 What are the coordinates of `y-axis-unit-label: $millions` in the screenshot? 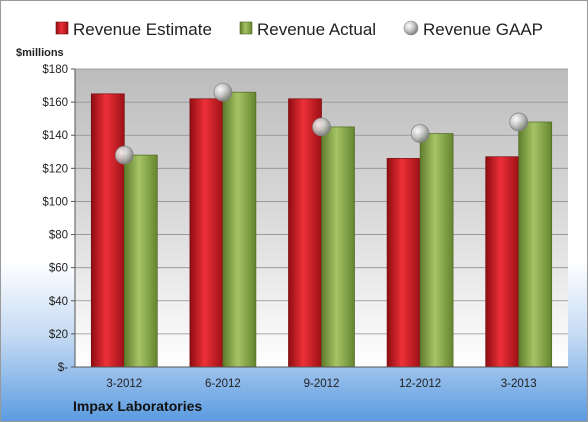 It's located at (40, 53).